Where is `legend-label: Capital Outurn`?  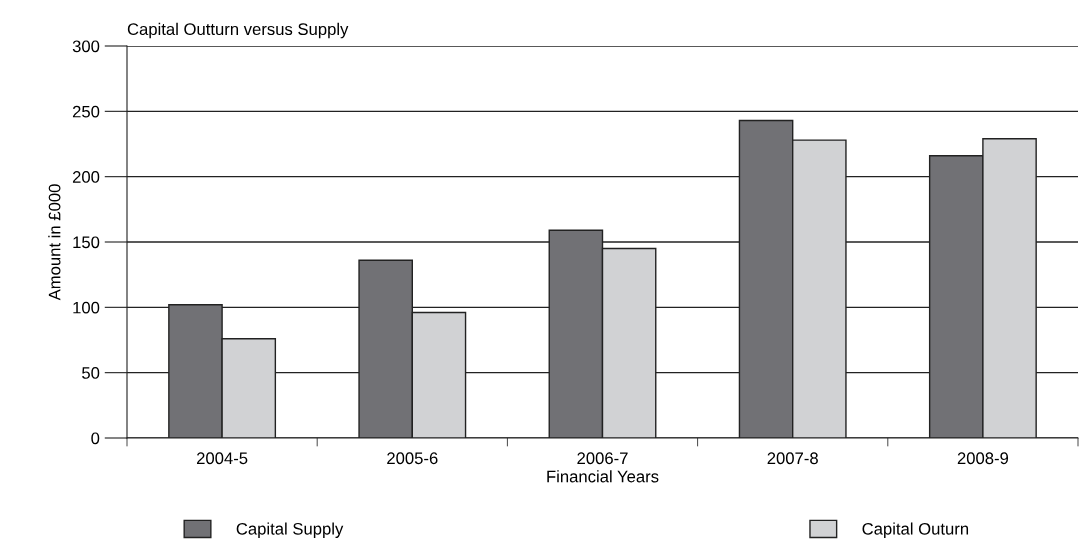 legend-label: Capital Outurn is located at coordinates (915, 530).